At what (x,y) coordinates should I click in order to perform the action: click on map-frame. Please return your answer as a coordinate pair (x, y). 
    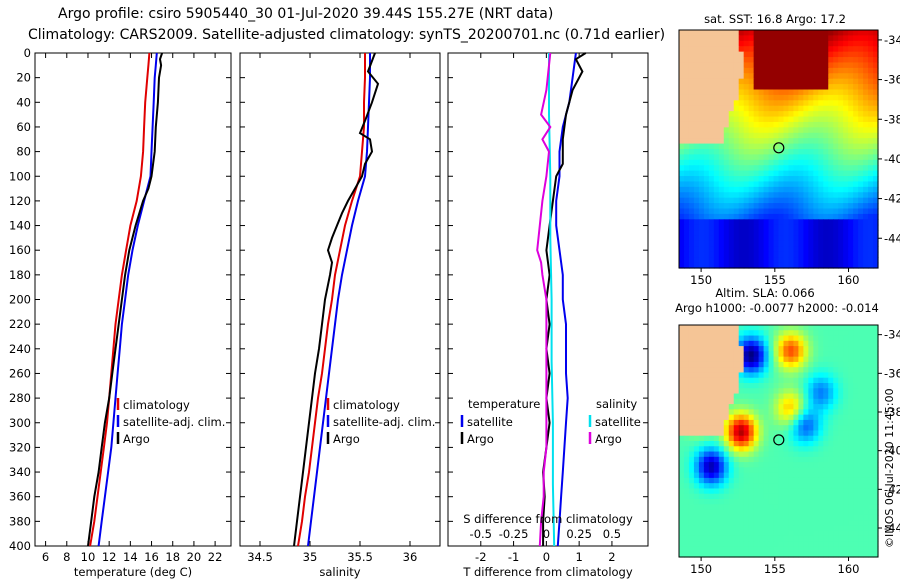
    Looking at the image, I should click on (778, 441).